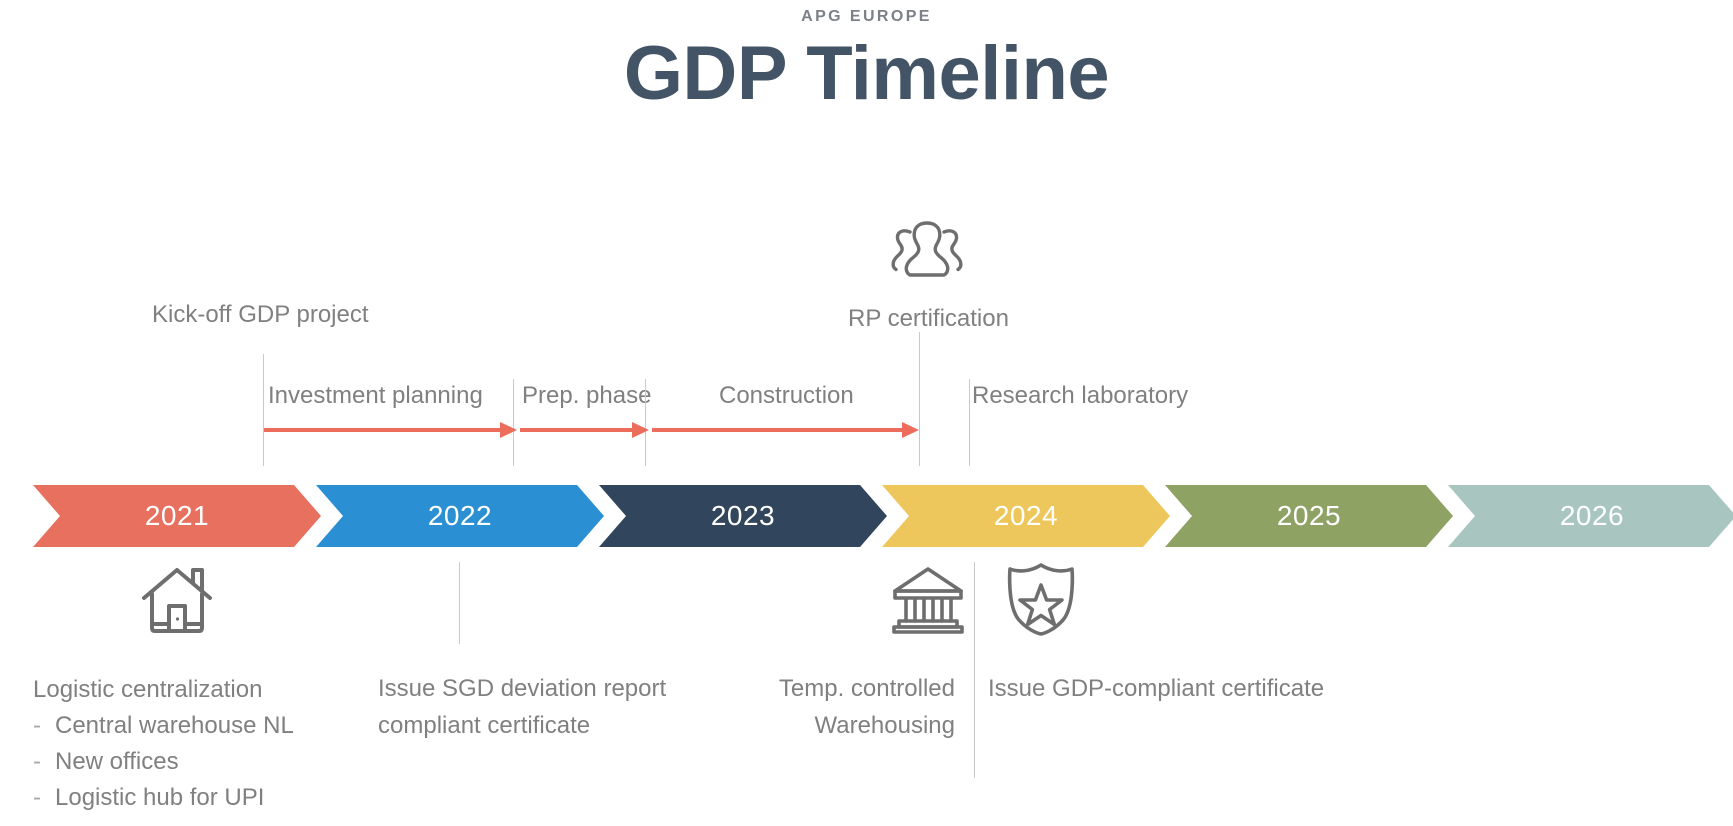 The height and width of the screenshot is (826, 1733). What do you see at coordinates (174, 725) in the screenshot?
I see `list-item-label: Central warehouse NL` at bounding box center [174, 725].